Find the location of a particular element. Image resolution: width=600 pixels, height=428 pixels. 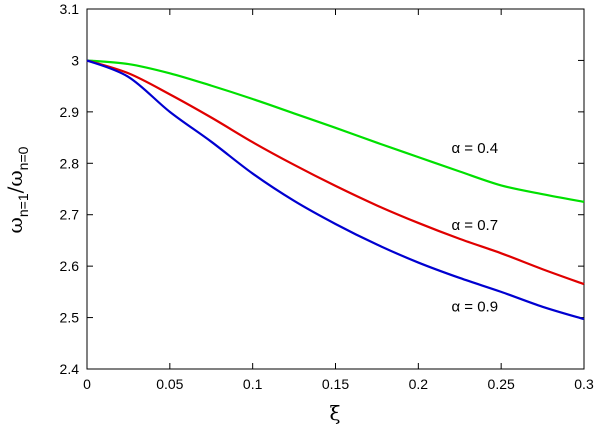

series-label-2: α = 0.7 is located at coordinates (474, 225).